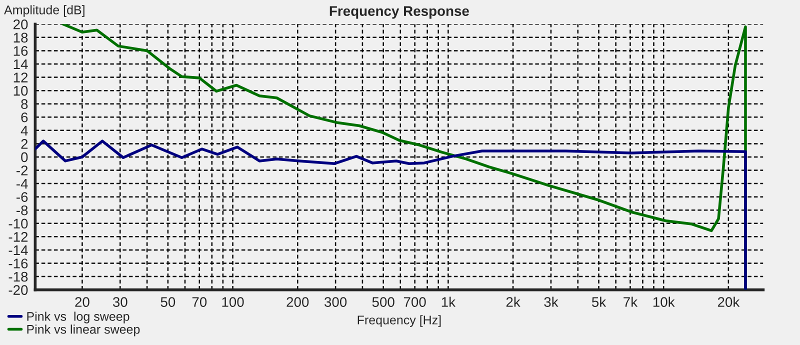 Image resolution: width=800 pixels, height=345 pixels. I want to click on y-tick-label: -8, so click(22, 210).